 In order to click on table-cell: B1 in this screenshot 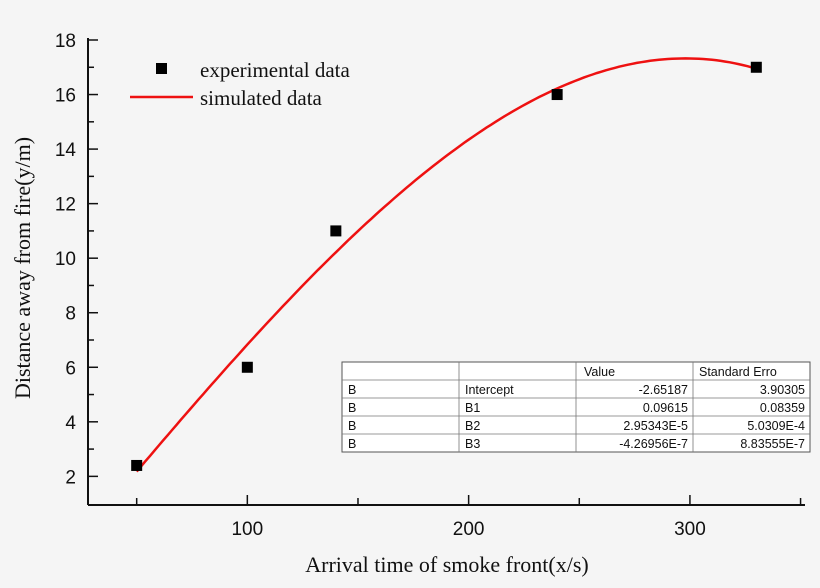, I will do `click(472, 408)`.